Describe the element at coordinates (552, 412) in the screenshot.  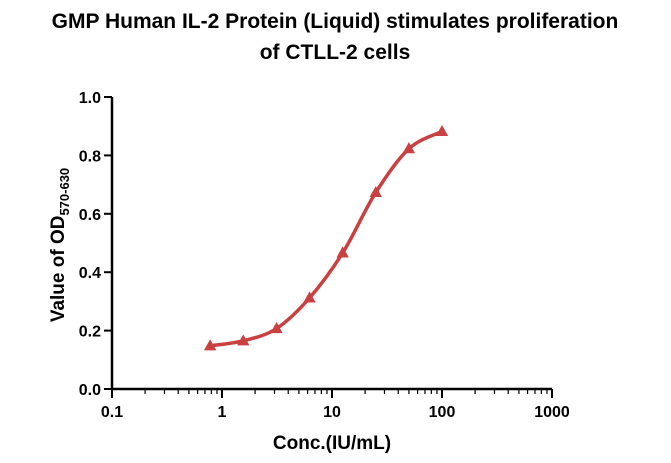
I see `x-tick-label: 1000` at that location.